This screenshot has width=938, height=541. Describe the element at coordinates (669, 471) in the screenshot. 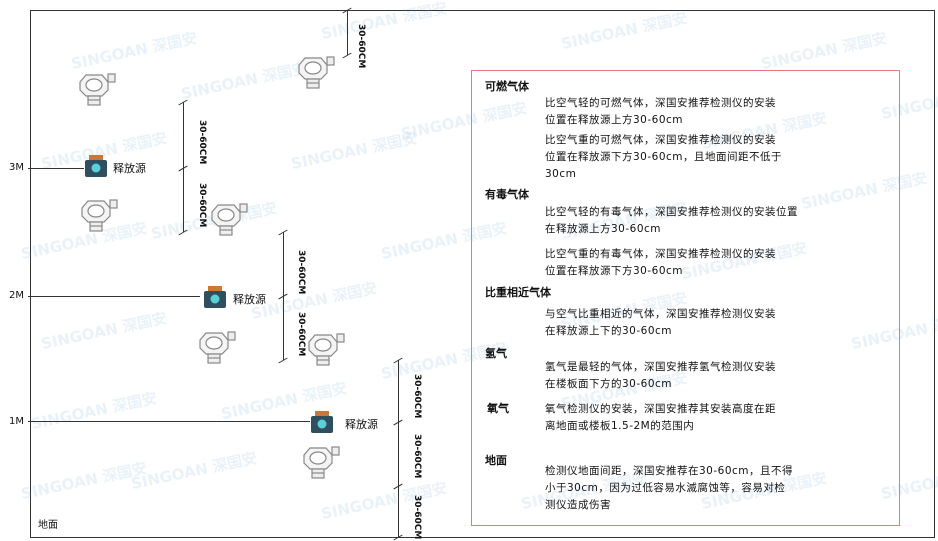

I see `section-text-line: 检测仪地面间距，深国安推荐在30-60cm，且不得` at that location.